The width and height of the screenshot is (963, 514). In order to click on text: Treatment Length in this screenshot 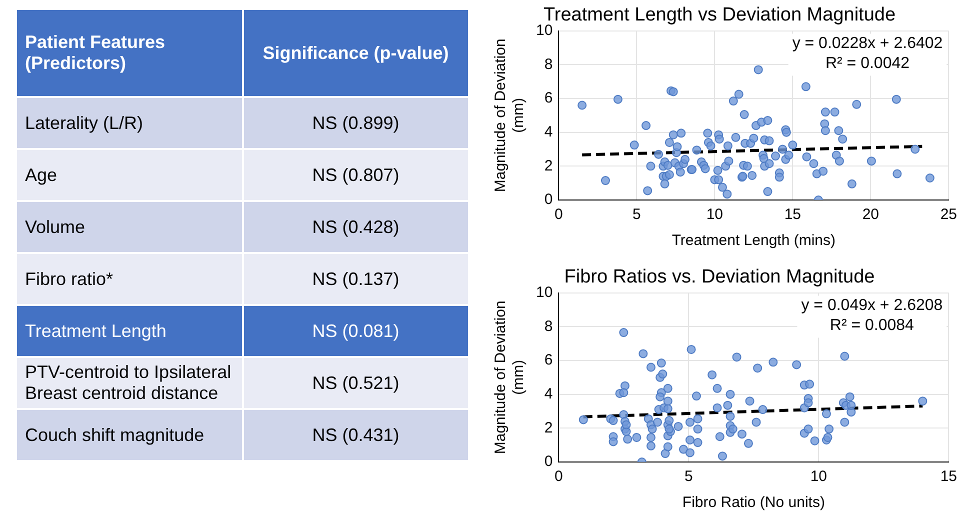, I will do `click(129, 331)`.